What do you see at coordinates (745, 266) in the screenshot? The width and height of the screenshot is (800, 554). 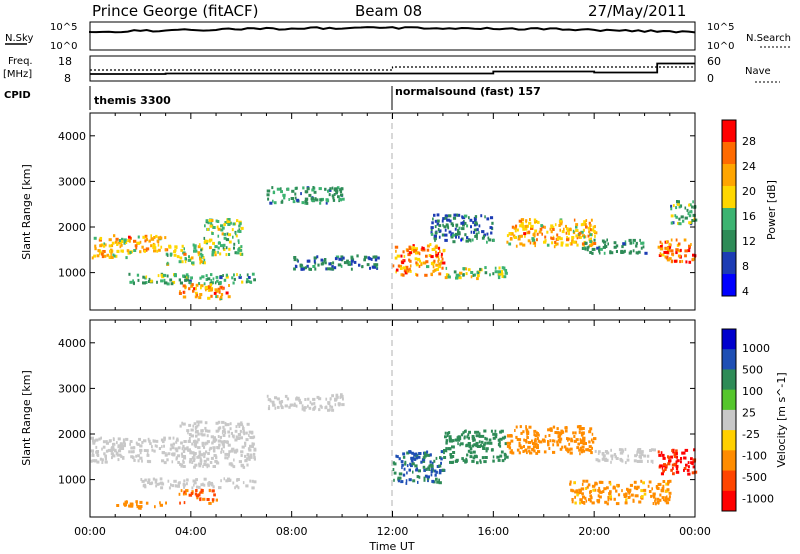 I see `power-colorbar-tick: 8` at bounding box center [745, 266].